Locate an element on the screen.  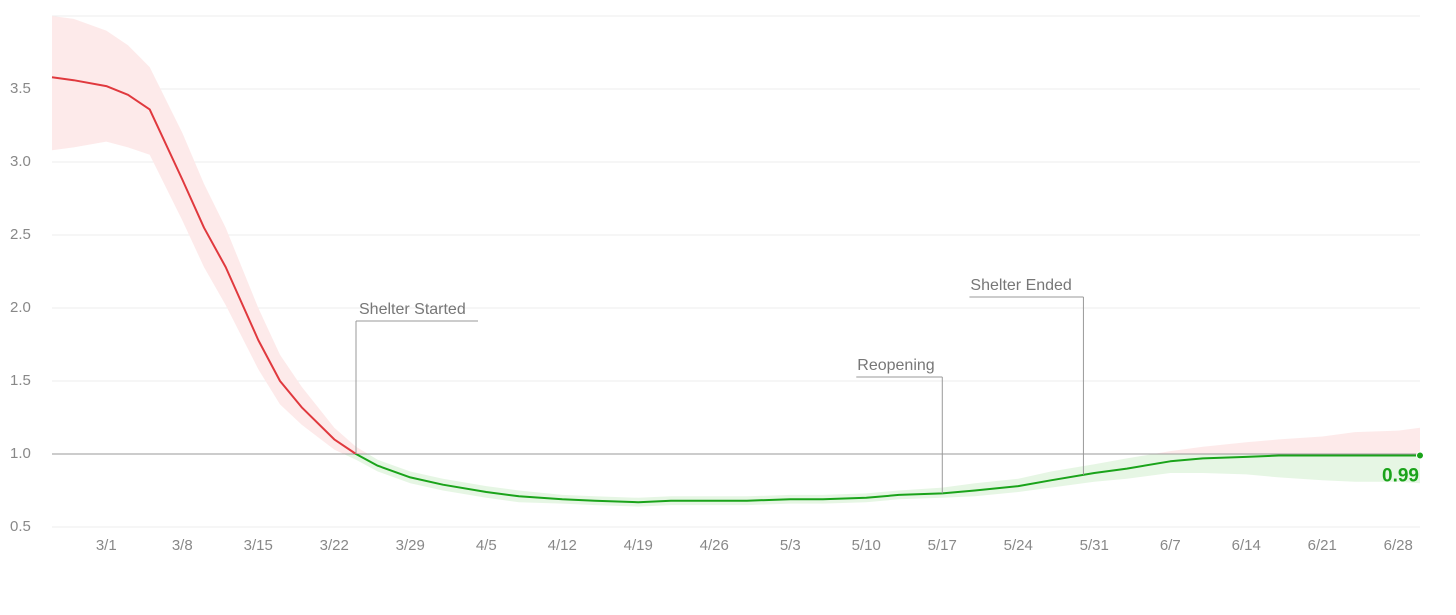
annotation: Reopening is located at coordinates (899, 425).